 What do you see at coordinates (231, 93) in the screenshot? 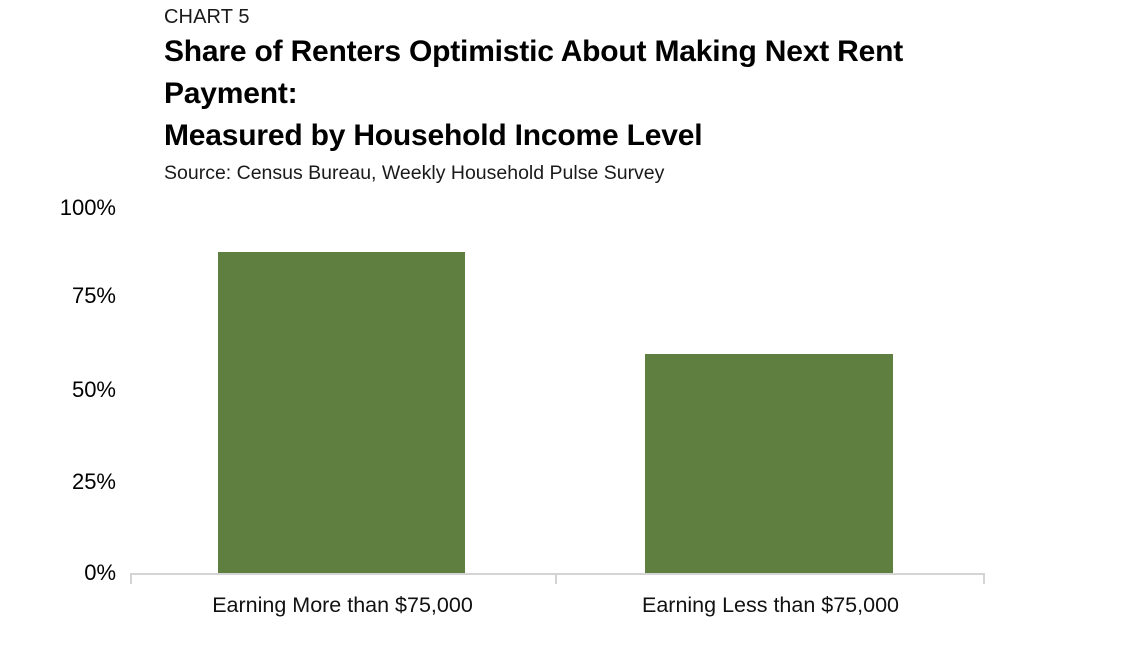
I see `page-title-line-2: Payment:` at bounding box center [231, 93].